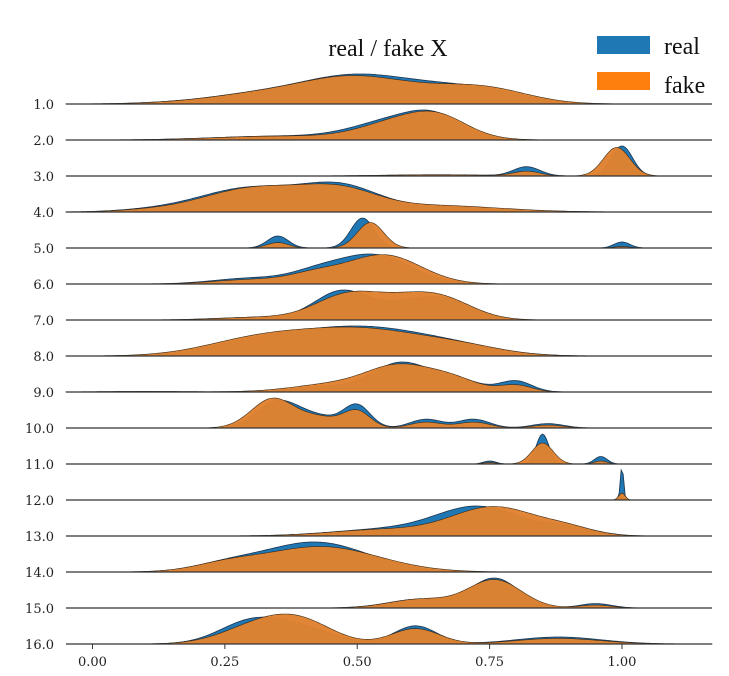 This screenshot has width=729, height=676. Describe the element at coordinates (43, 285) in the screenshot. I see `row-label: 6.0` at that location.